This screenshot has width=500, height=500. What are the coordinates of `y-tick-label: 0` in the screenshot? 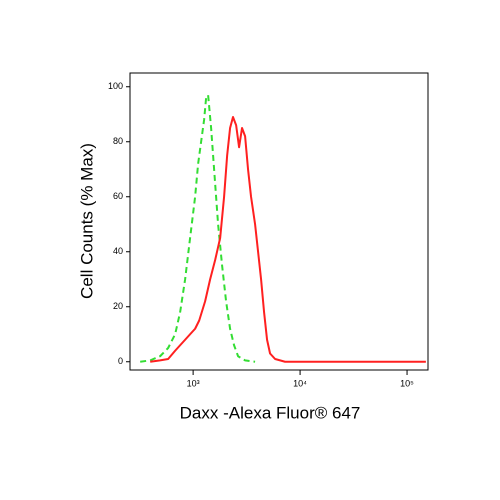 It's located at (120, 361).